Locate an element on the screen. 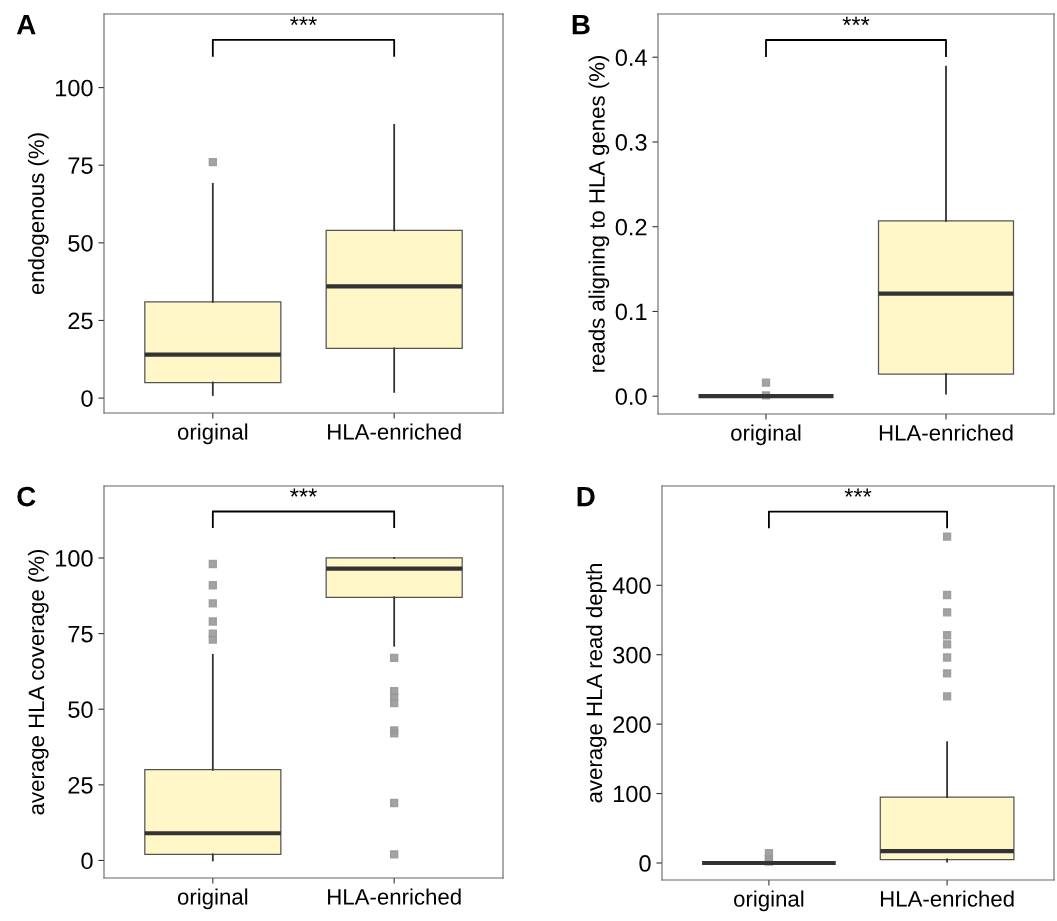 The width and height of the screenshot is (1057, 921). y-tick-label: 200 is located at coordinates (632, 724).